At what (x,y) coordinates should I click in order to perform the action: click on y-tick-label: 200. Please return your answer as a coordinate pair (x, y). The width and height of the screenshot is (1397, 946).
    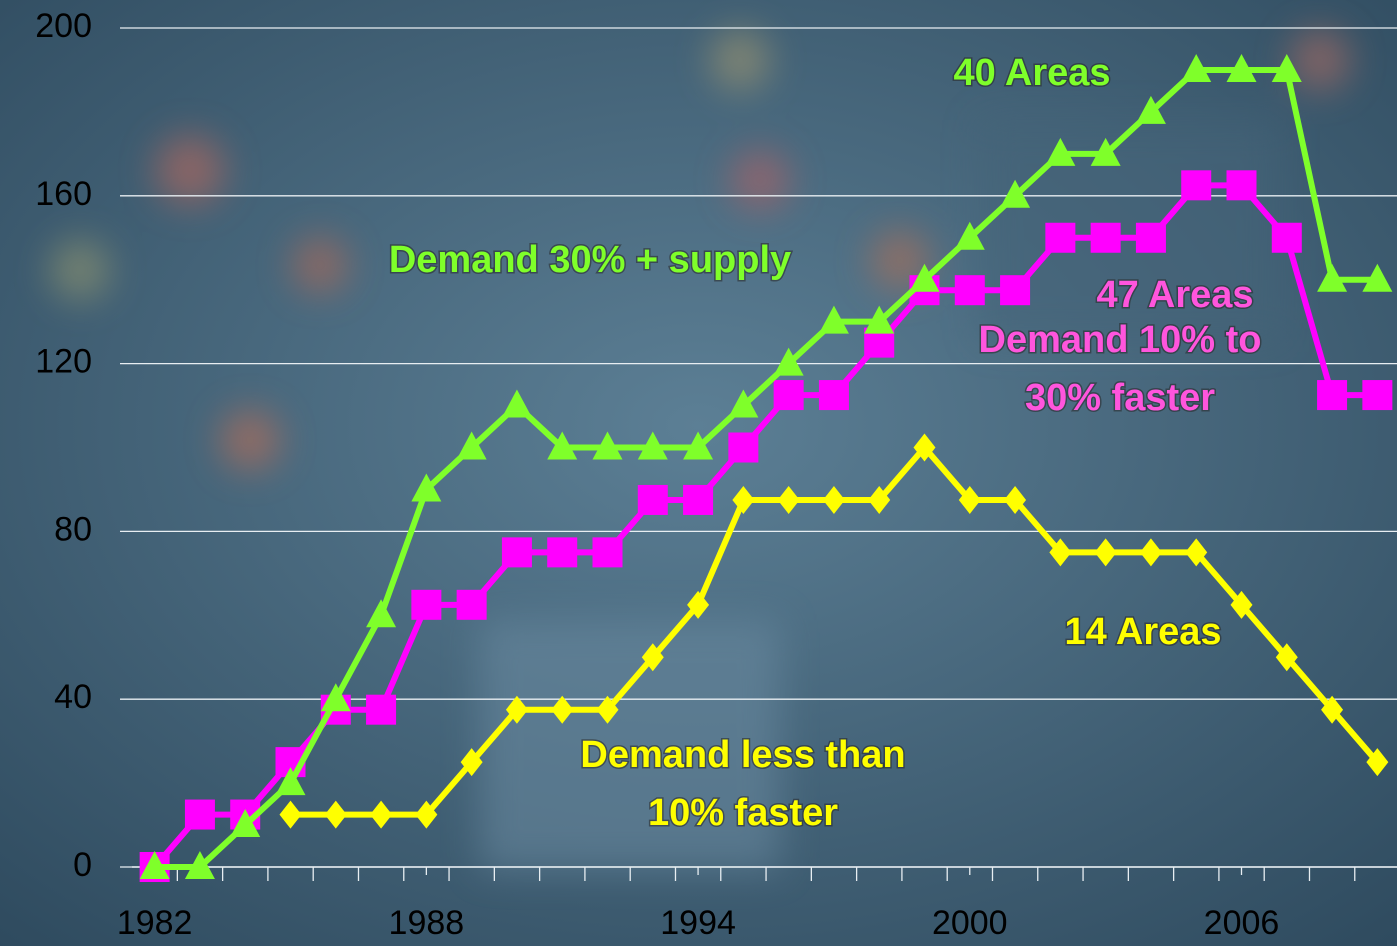
    Looking at the image, I should click on (63, 26).